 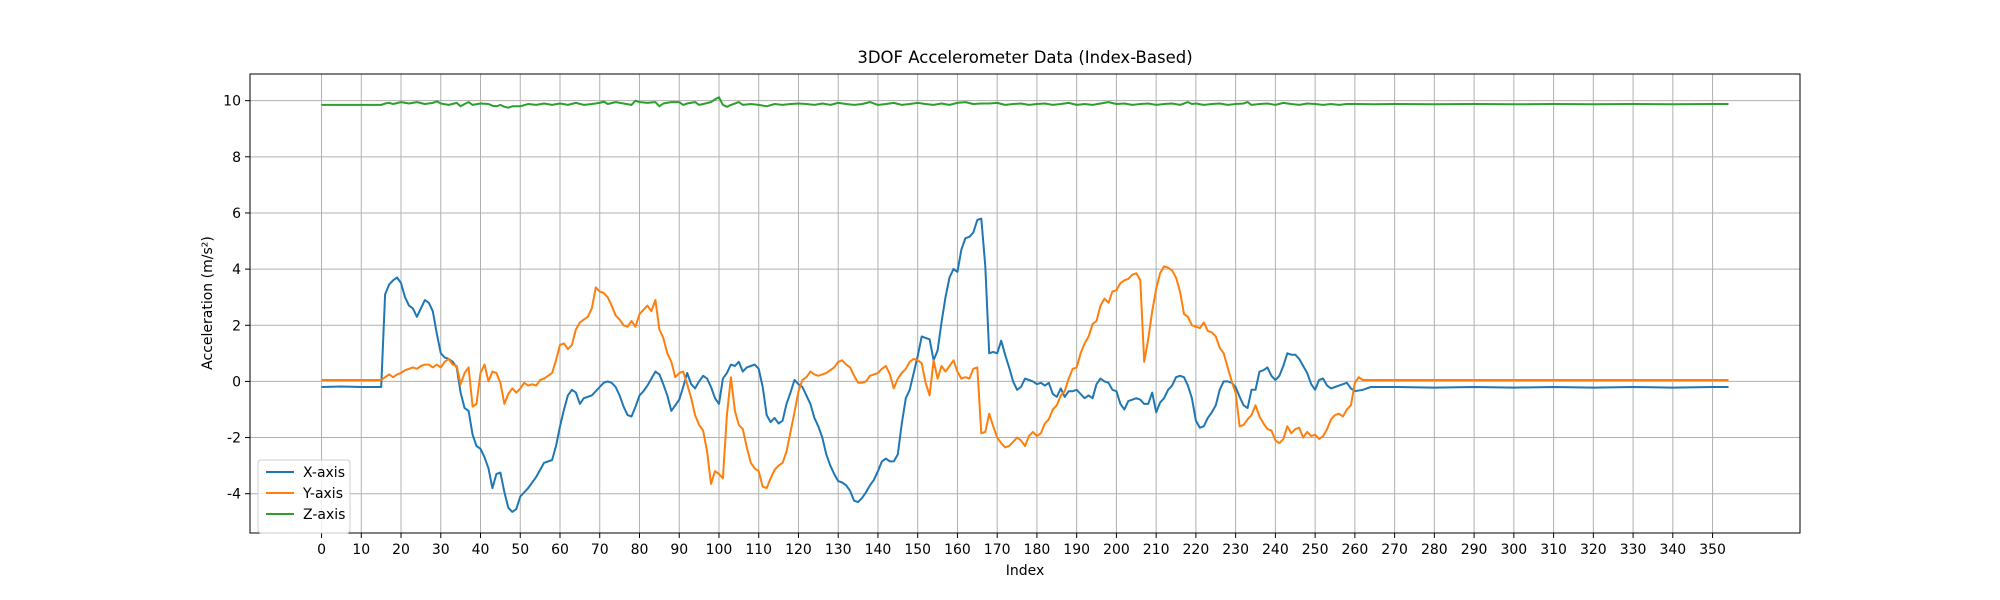 I want to click on x-tick-label: 40, so click(x=481, y=550).